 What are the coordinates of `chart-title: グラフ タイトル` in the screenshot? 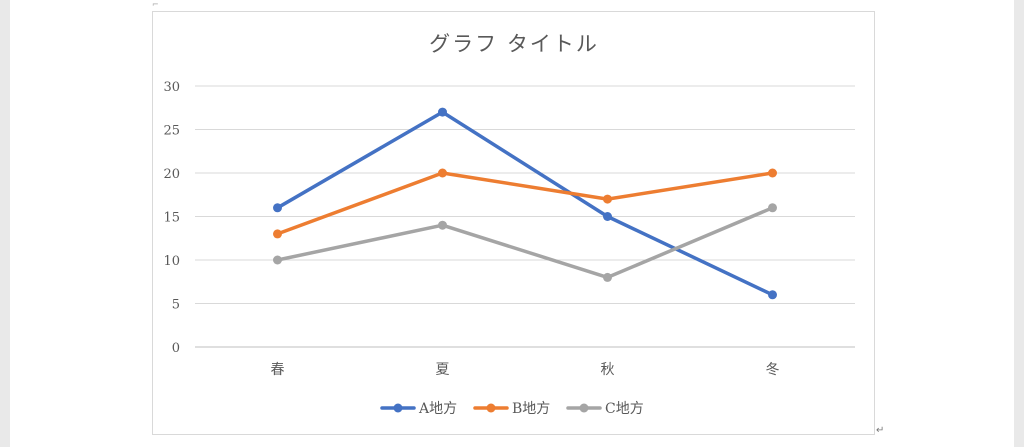 It's located at (514, 44).